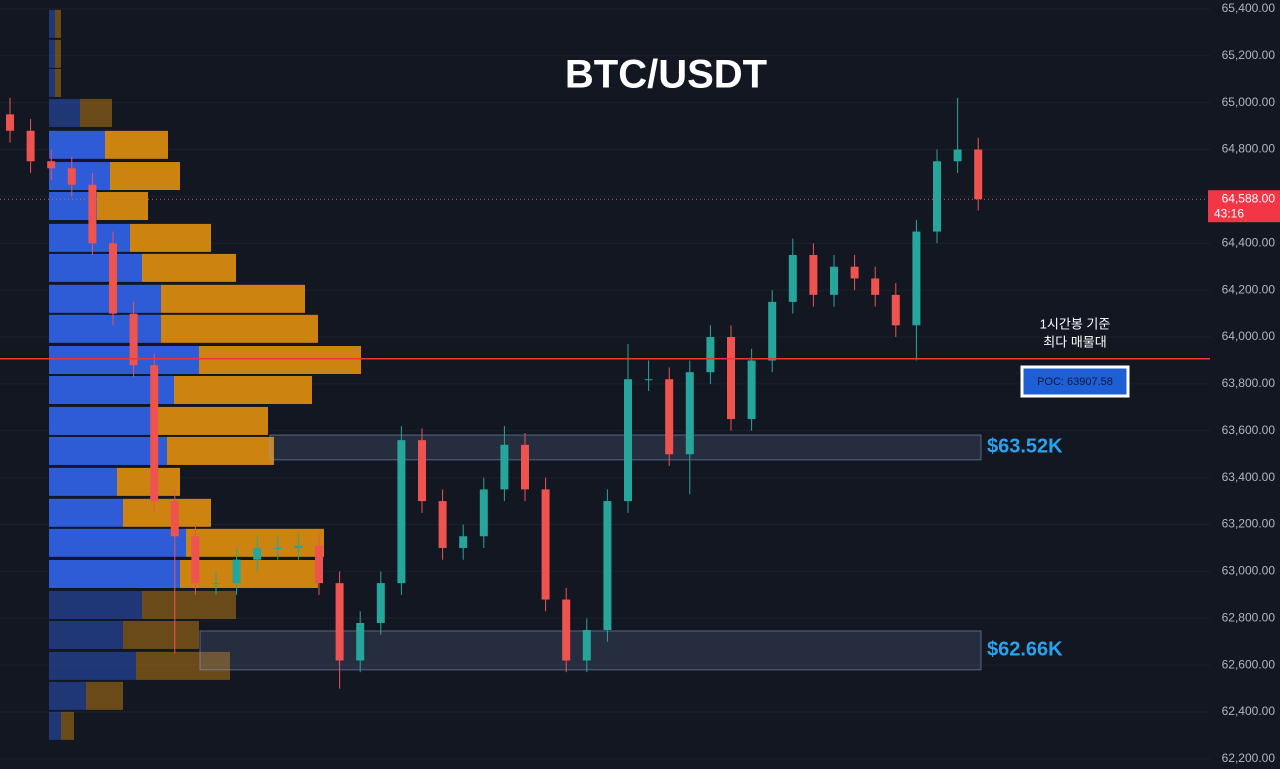 The height and width of the screenshot is (769, 1280). Describe the element at coordinates (1025, 650) in the screenshot. I see `zone-label: $62.66K` at that location.